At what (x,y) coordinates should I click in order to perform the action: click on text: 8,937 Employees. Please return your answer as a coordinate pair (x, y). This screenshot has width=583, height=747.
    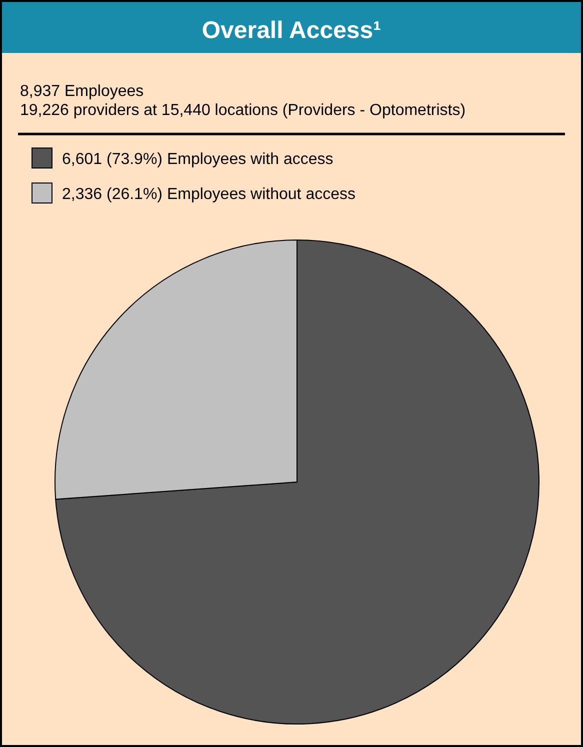
    Looking at the image, I should click on (82, 91).